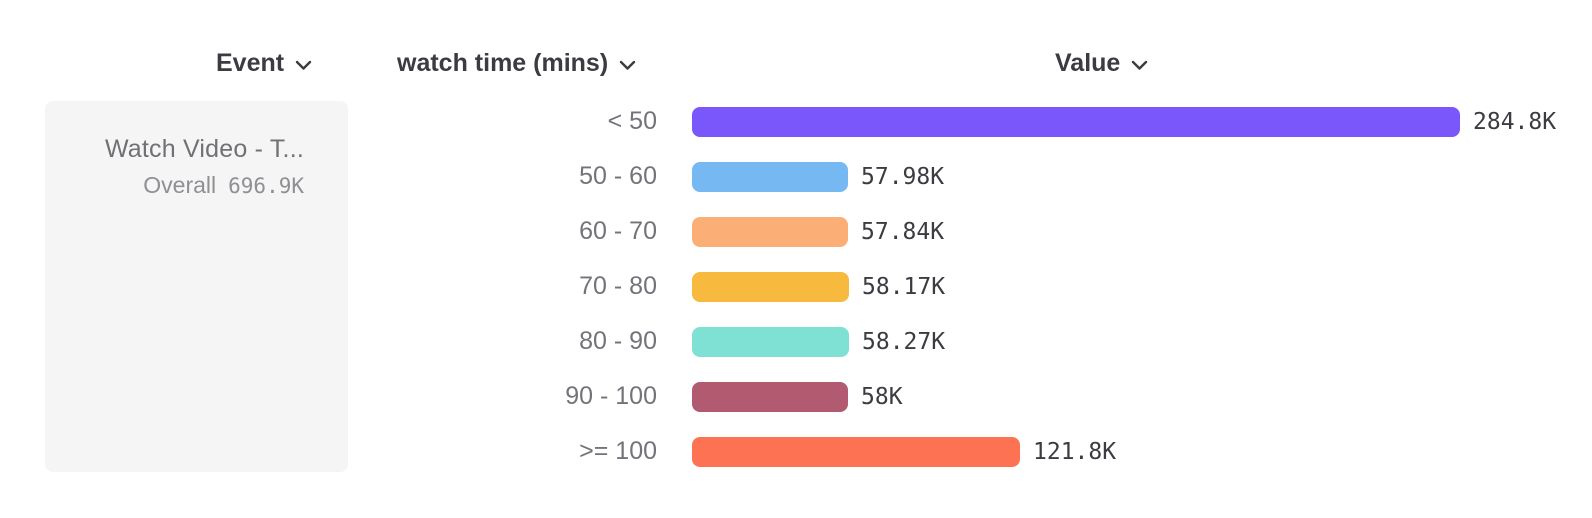 This screenshot has height=518, width=1592. Describe the element at coordinates (903, 231) in the screenshot. I see `bar-value: 57.84K` at that location.